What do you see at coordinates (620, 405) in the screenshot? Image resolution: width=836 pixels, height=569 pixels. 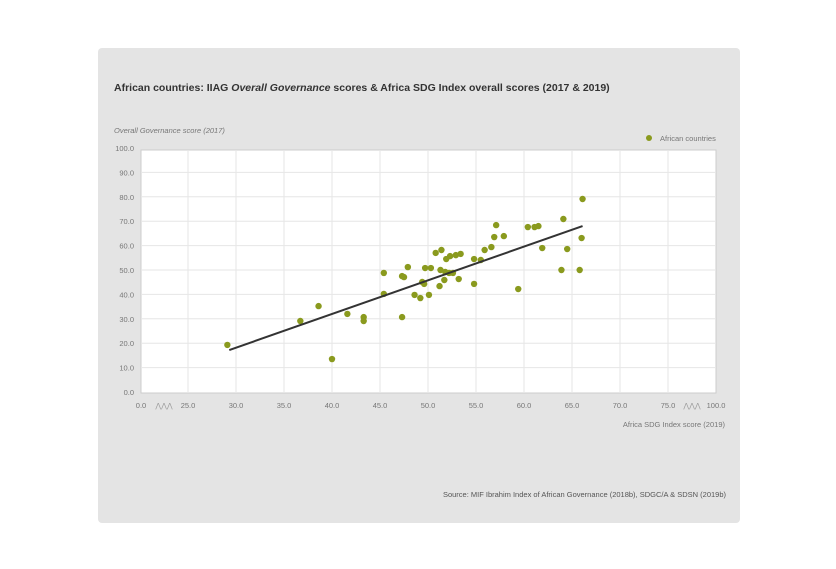 I see `x-tick-label: 70.0` at bounding box center [620, 405].